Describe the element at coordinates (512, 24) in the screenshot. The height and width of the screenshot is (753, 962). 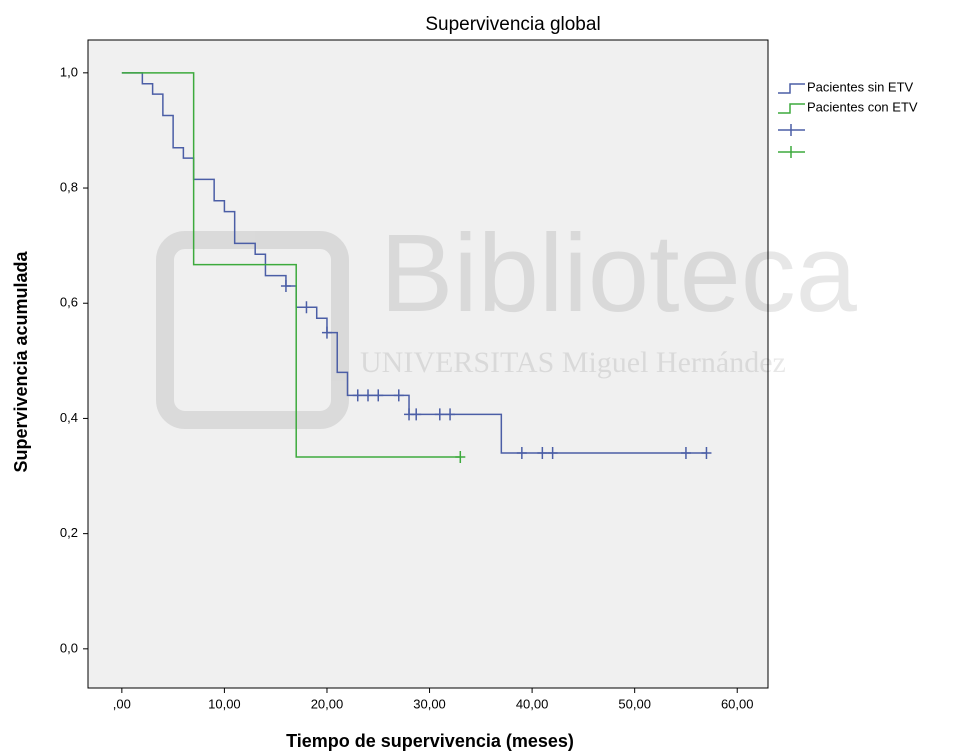
I see `chart-title: Supervivencia global` at that location.